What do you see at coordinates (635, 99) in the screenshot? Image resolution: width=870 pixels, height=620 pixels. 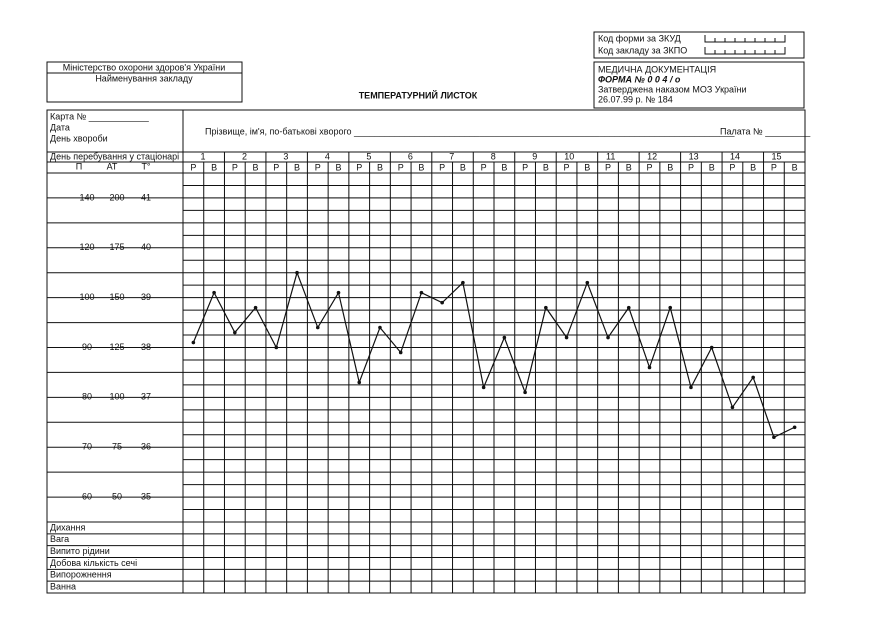 I see `doc-line: 26.07.99 р. № 184` at bounding box center [635, 99].